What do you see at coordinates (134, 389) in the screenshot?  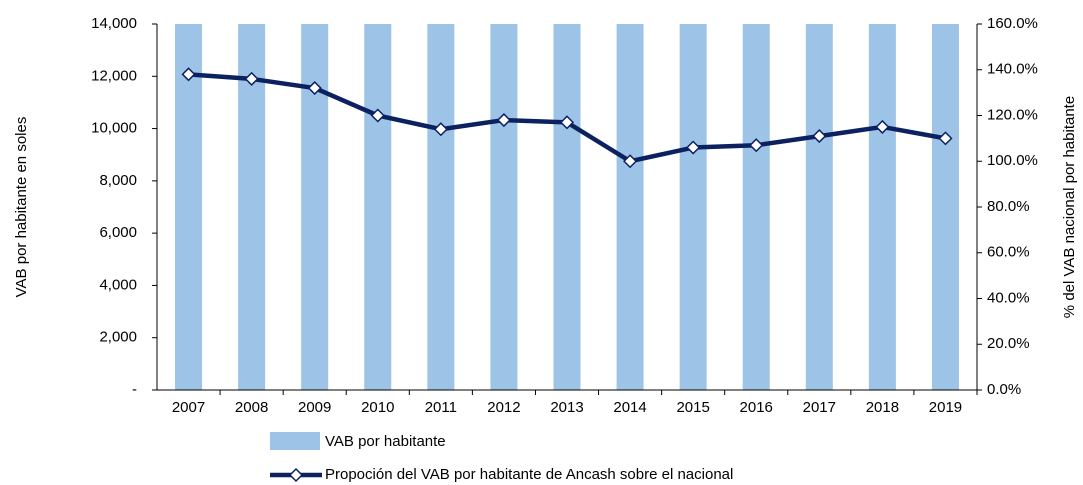 I see `y-tick-label: -` at bounding box center [134, 389].